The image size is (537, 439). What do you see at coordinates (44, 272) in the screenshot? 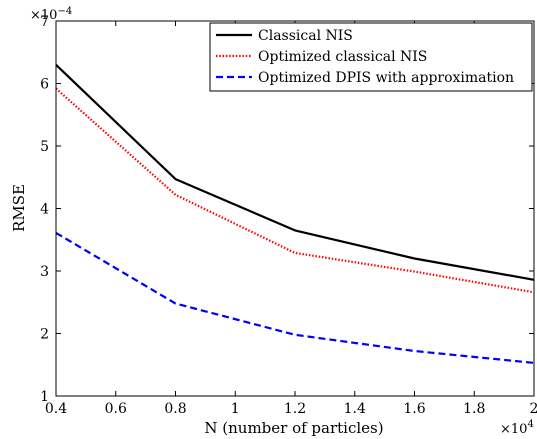
I see `y-tick-label: 3` at bounding box center [44, 272].